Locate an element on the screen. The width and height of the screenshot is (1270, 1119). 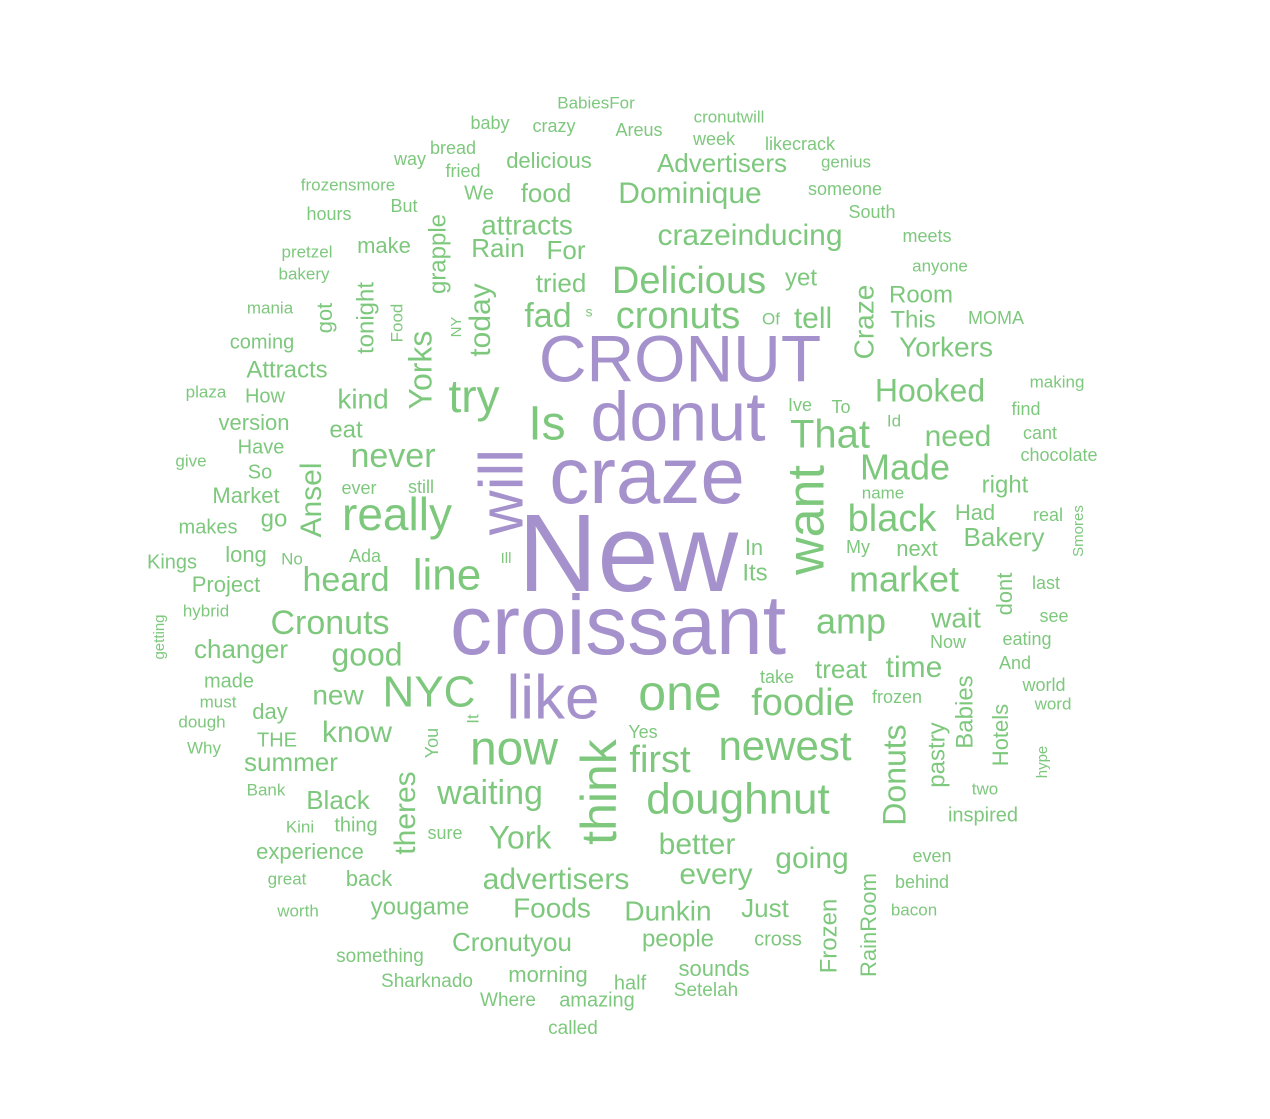
word-genius: genius is located at coordinates (846, 161).